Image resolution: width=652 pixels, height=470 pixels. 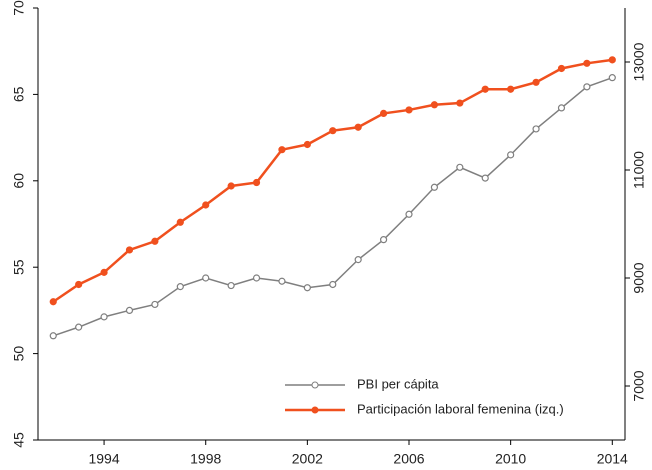 What do you see at coordinates (639, 61) in the screenshot?
I see `y2-tick-label: 13000` at bounding box center [639, 61].